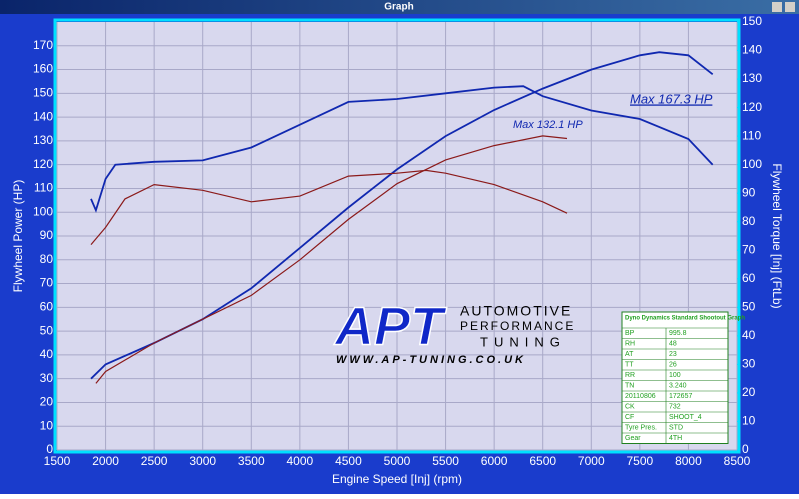 The width and height of the screenshot is (799, 499). I want to click on x-tick-label: 4500, so click(348, 461).